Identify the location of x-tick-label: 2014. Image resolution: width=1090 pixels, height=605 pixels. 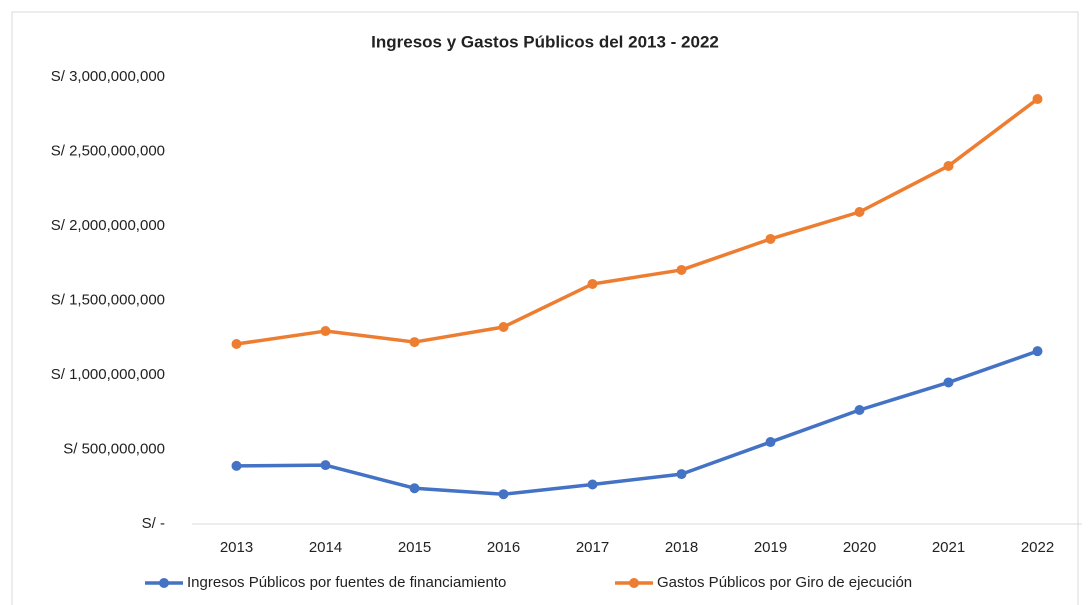
(325, 547).